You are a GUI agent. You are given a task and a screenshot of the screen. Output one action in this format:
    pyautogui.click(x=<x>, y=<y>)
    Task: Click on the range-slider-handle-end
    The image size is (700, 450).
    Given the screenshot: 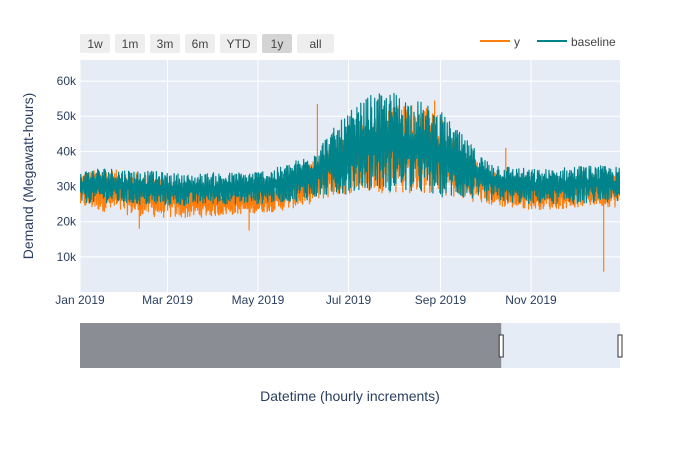 What is the action you would take?
    pyautogui.click(x=620, y=346)
    